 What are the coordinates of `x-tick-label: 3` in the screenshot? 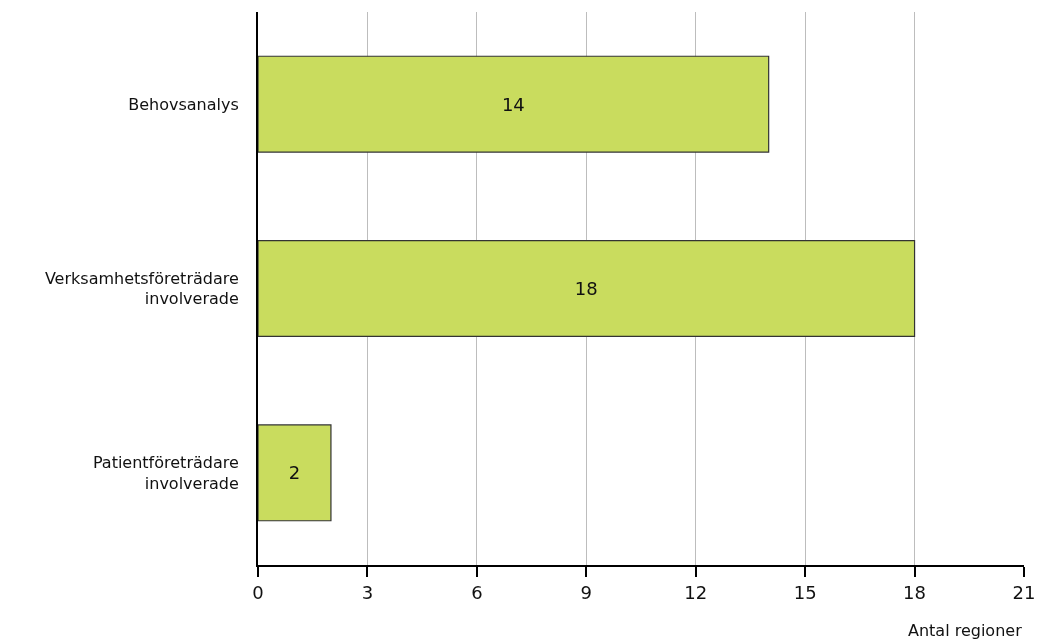 It's located at (367, 592).